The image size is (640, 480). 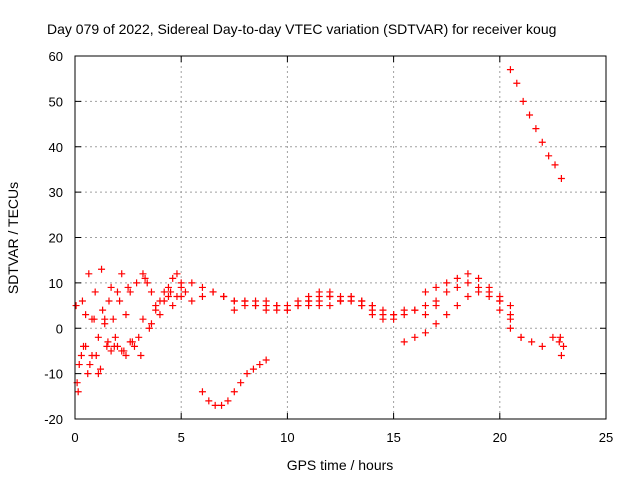 What do you see at coordinates (532, 328) in the screenshot?
I see `series-arc-late-tail` at bounding box center [532, 328].